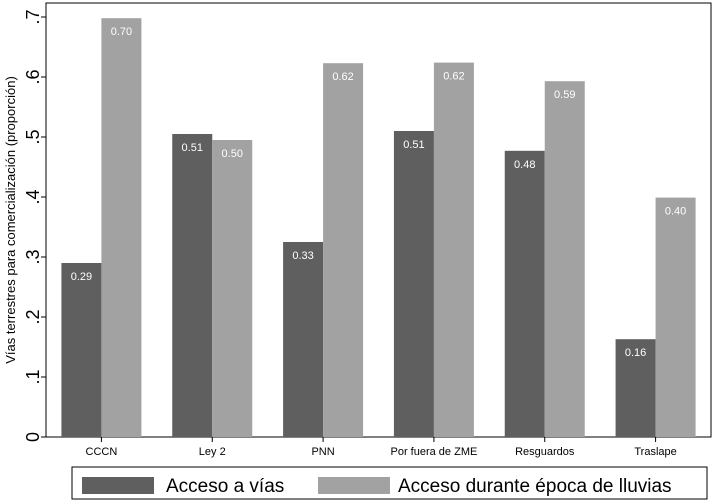 This screenshot has width=717, height=501. Describe the element at coordinates (33, 196) in the screenshot. I see `y-tick-label: .4` at that location.